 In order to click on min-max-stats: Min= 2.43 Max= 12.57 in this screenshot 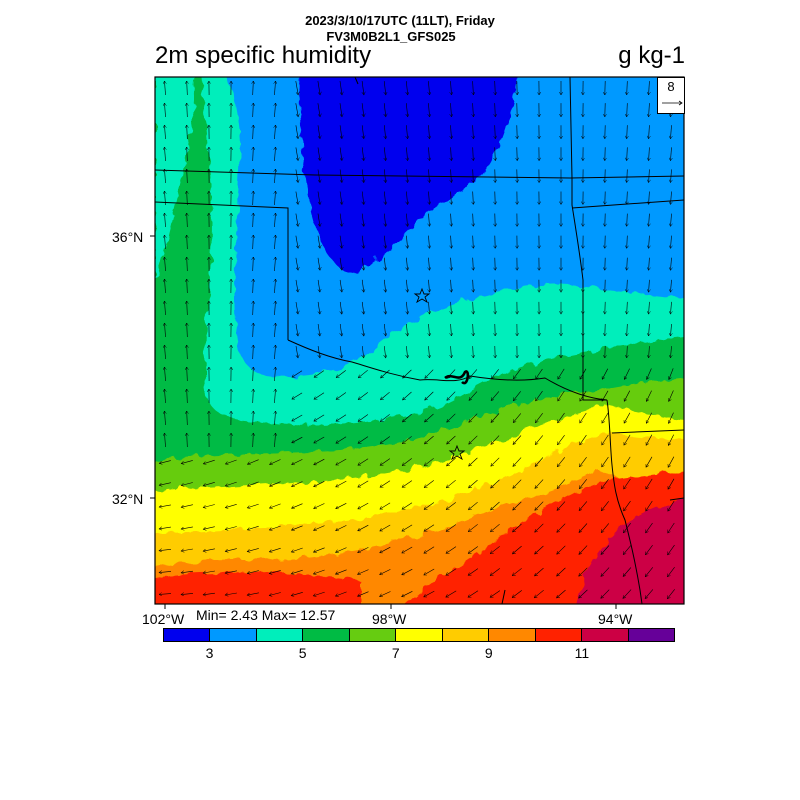, I will do `click(266, 615)`.